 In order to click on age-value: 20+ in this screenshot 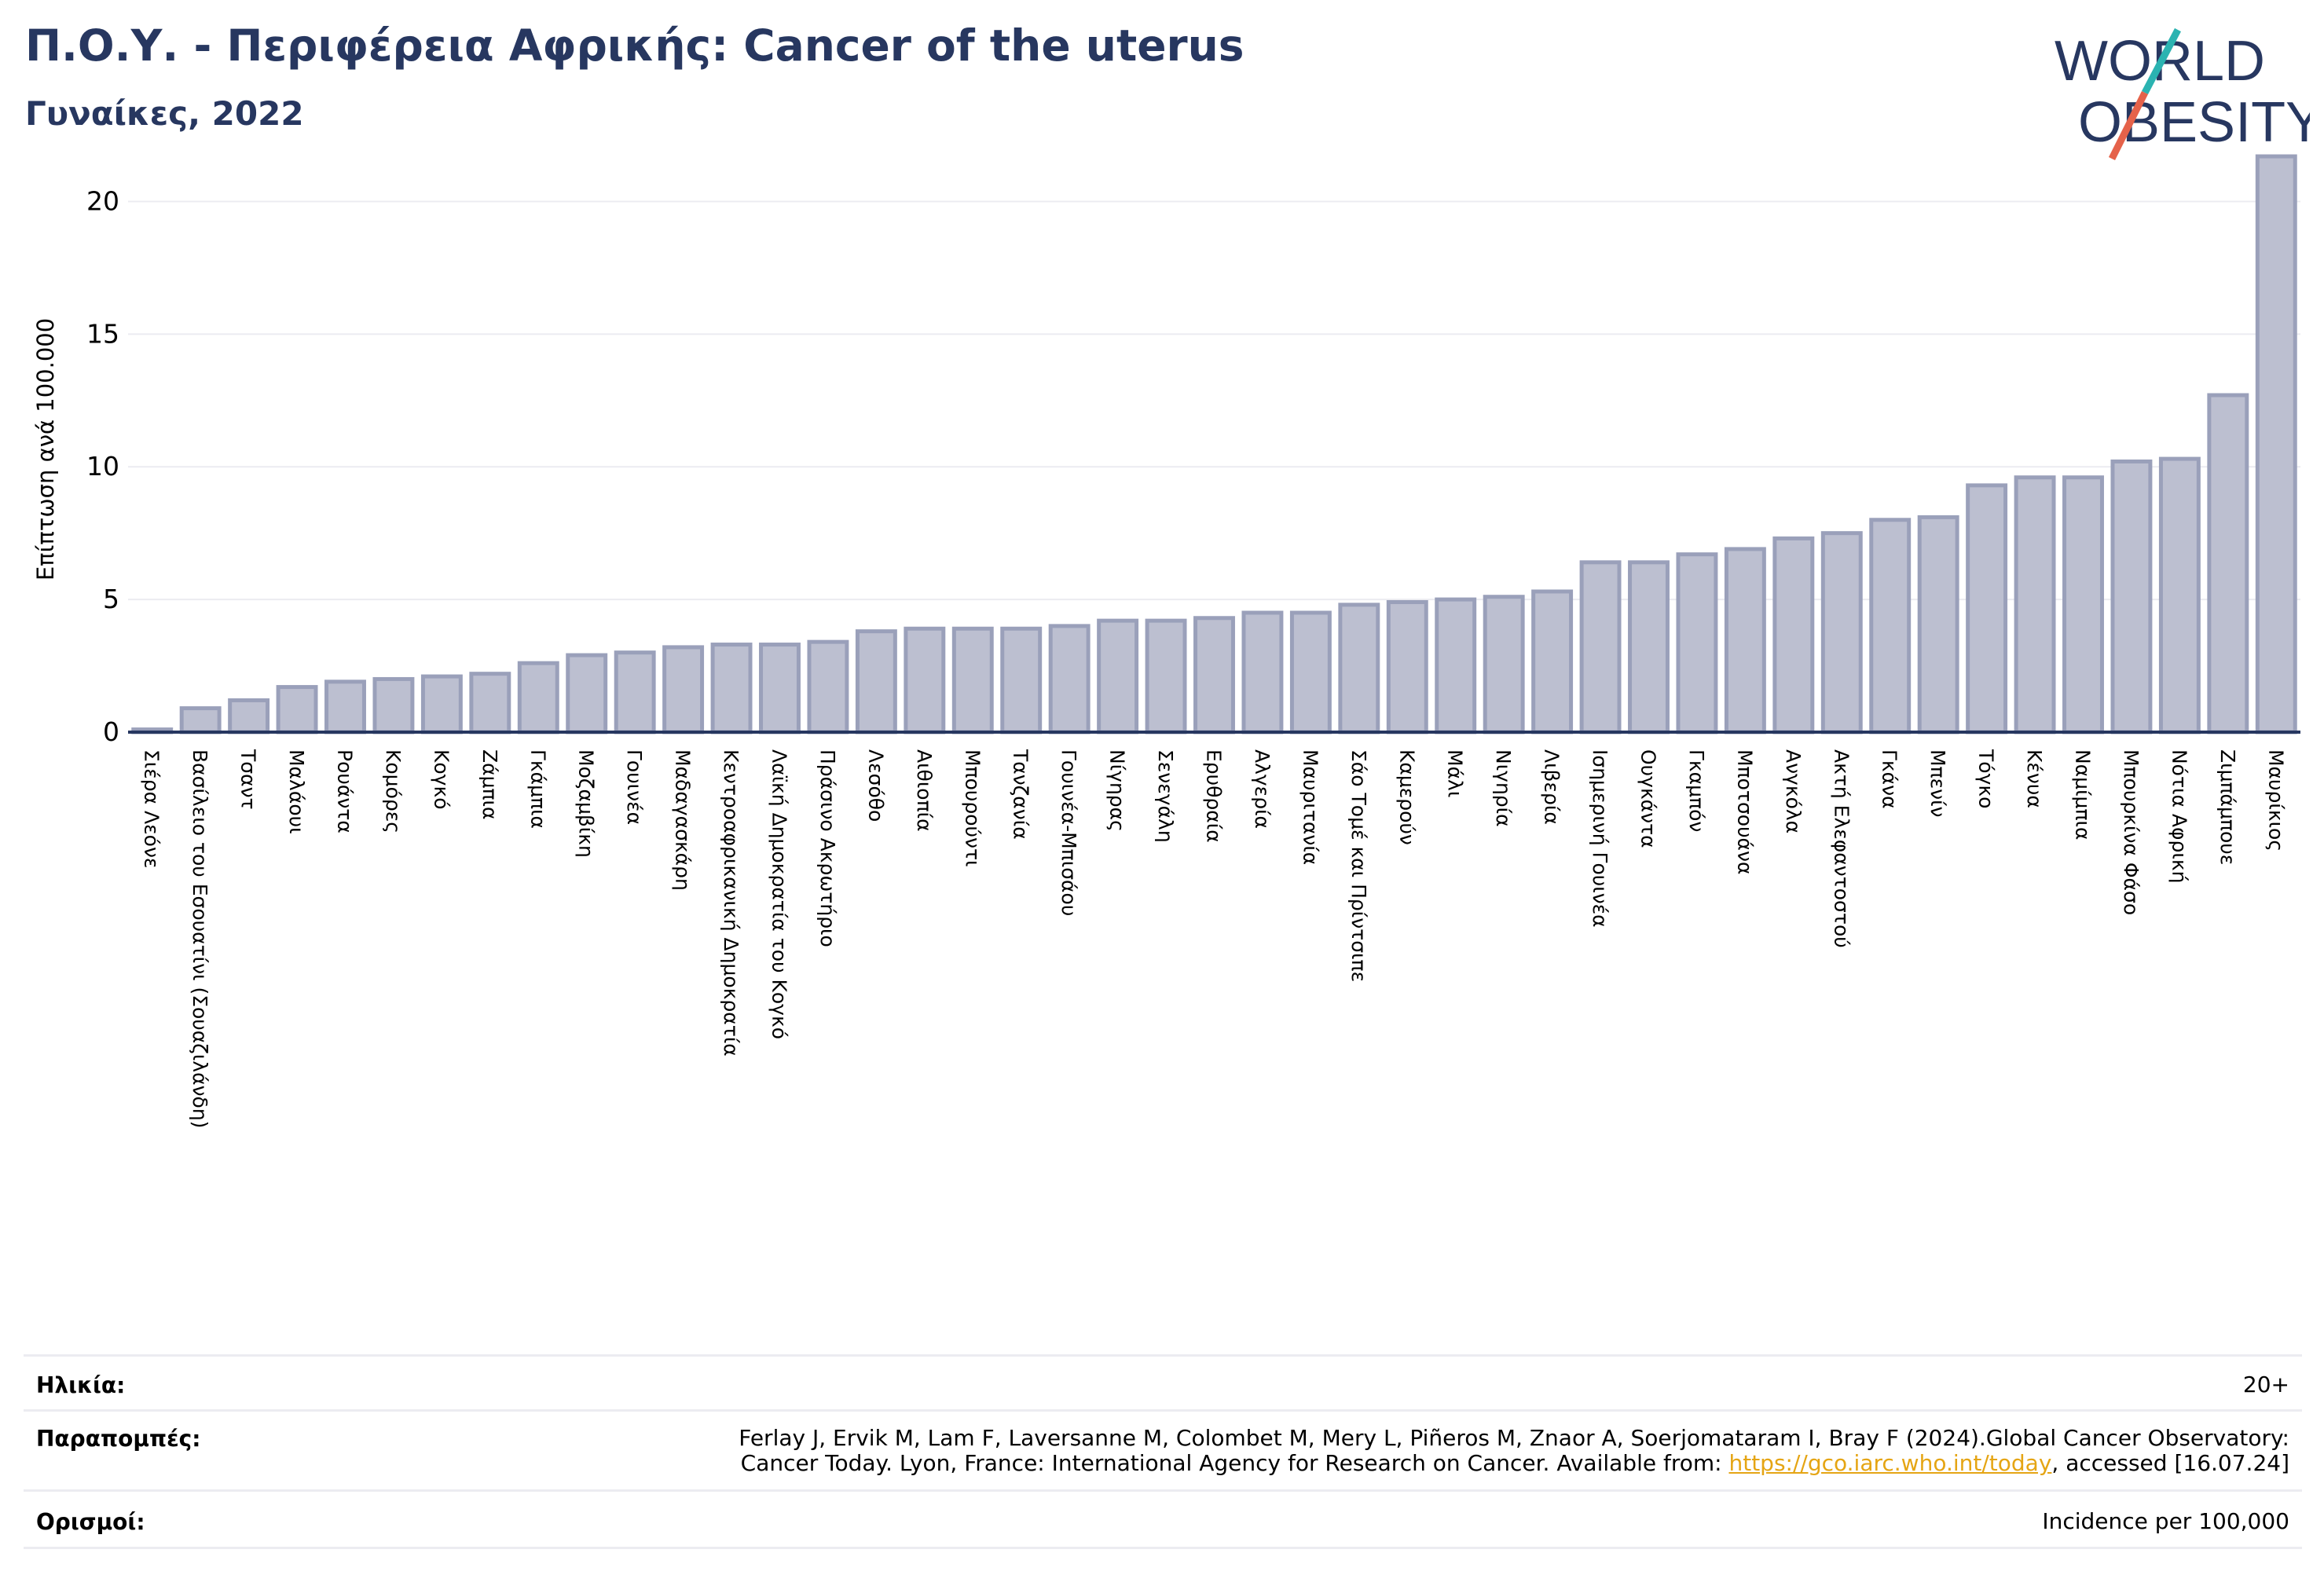, I will do `click(2265, 1384)`.